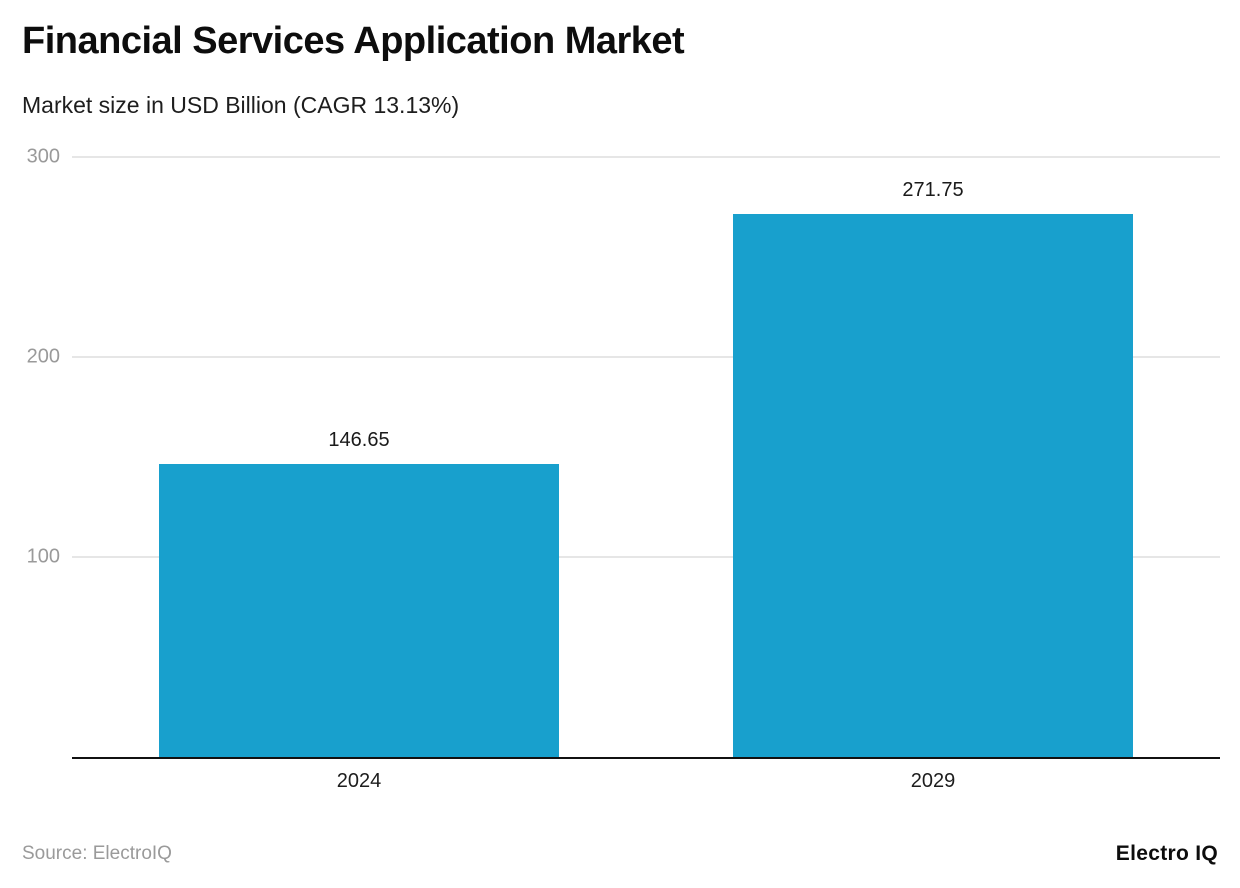  What do you see at coordinates (43, 156) in the screenshot?
I see `y-tick-label-300: 300` at bounding box center [43, 156].